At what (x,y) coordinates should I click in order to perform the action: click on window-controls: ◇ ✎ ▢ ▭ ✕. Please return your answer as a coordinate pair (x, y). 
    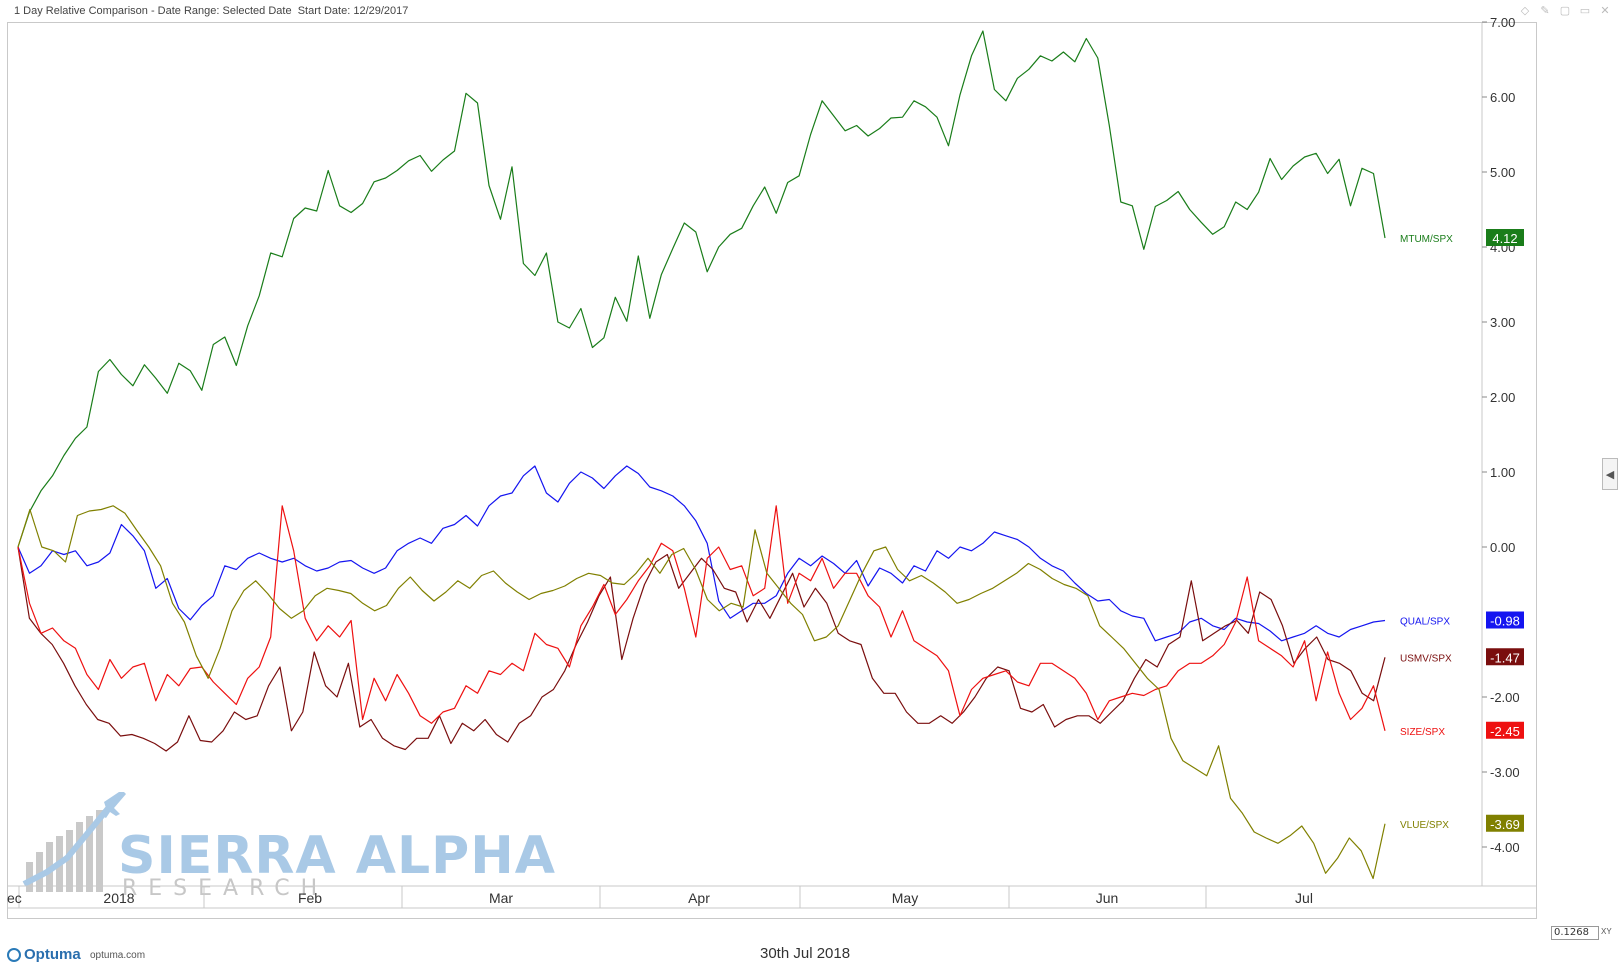
    Looking at the image, I should click on (1565, 10).